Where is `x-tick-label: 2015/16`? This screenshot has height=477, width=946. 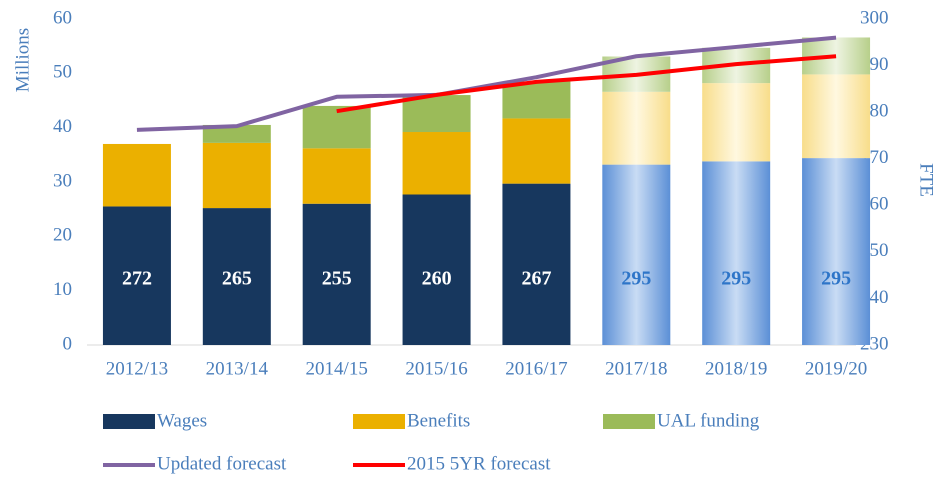
x-tick-label: 2015/16 is located at coordinates (436, 368).